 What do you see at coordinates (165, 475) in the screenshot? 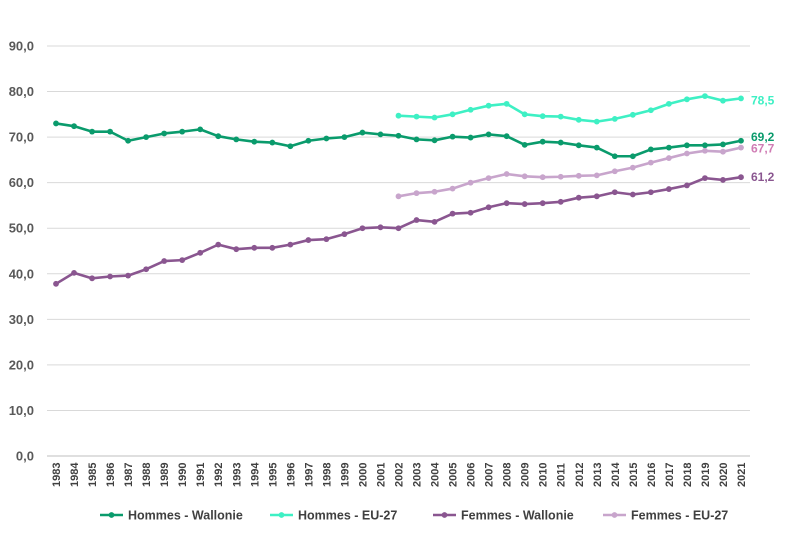
I see `x-tick-label: 1989` at bounding box center [165, 475].